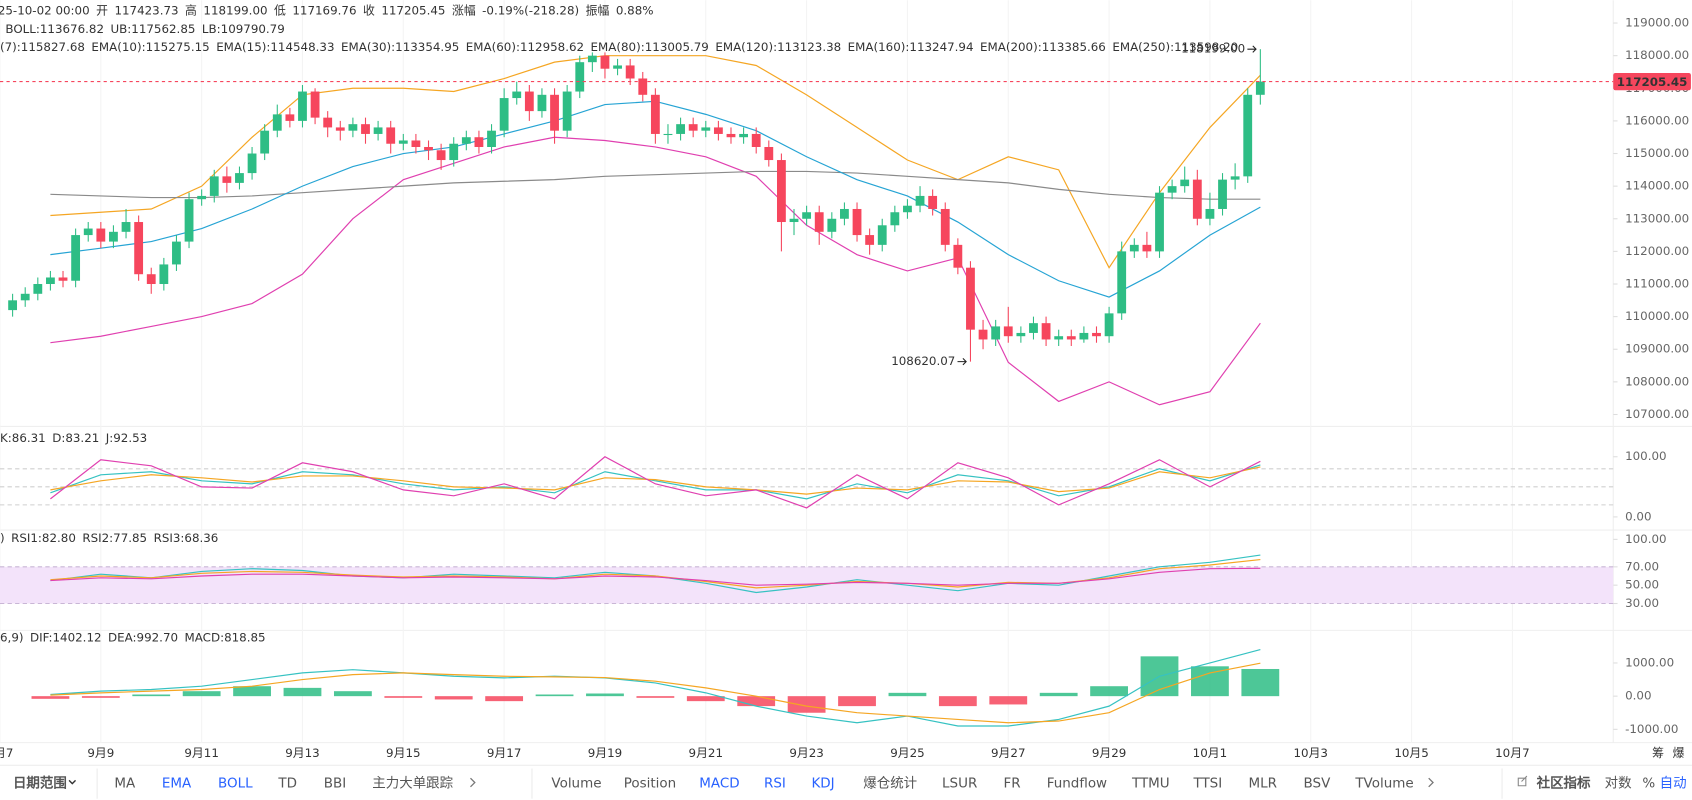 The height and width of the screenshot is (800, 1692). Describe the element at coordinates (719, 784) in the screenshot. I see `sub-indicator-toggle: MACD` at that location.